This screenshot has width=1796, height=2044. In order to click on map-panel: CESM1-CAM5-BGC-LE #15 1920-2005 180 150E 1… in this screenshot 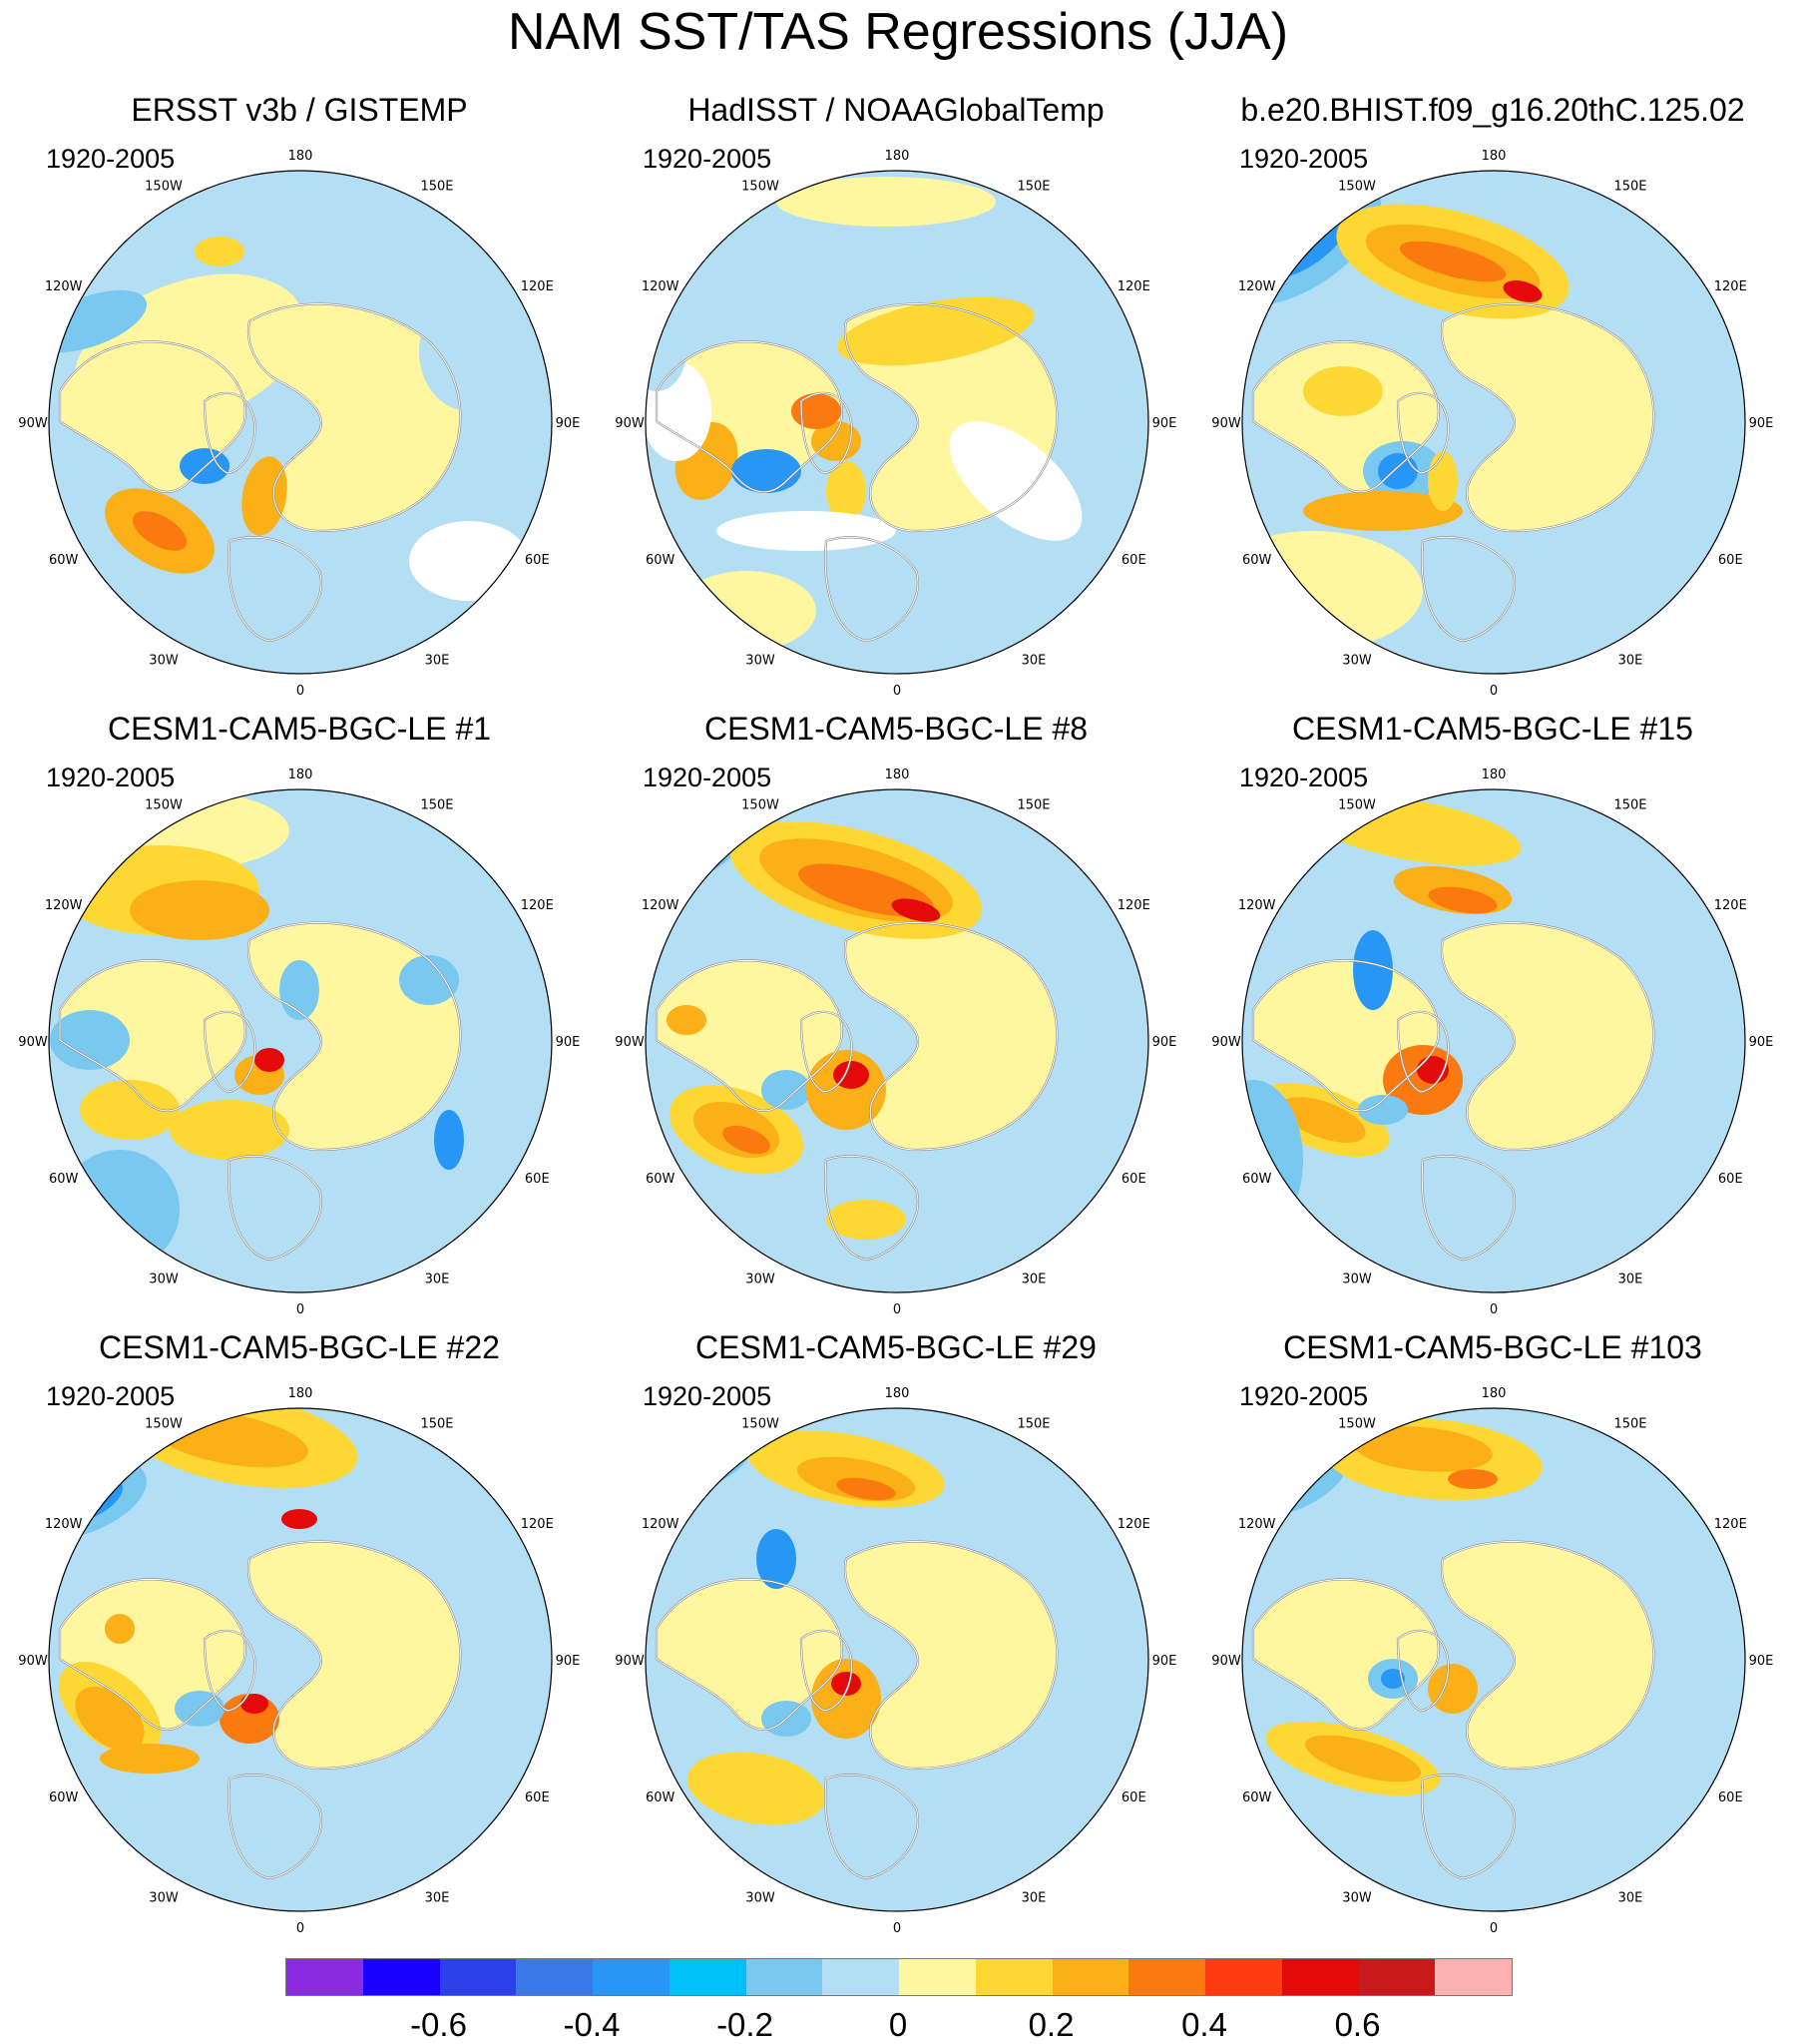, I will do `click(1492, 1020)`.